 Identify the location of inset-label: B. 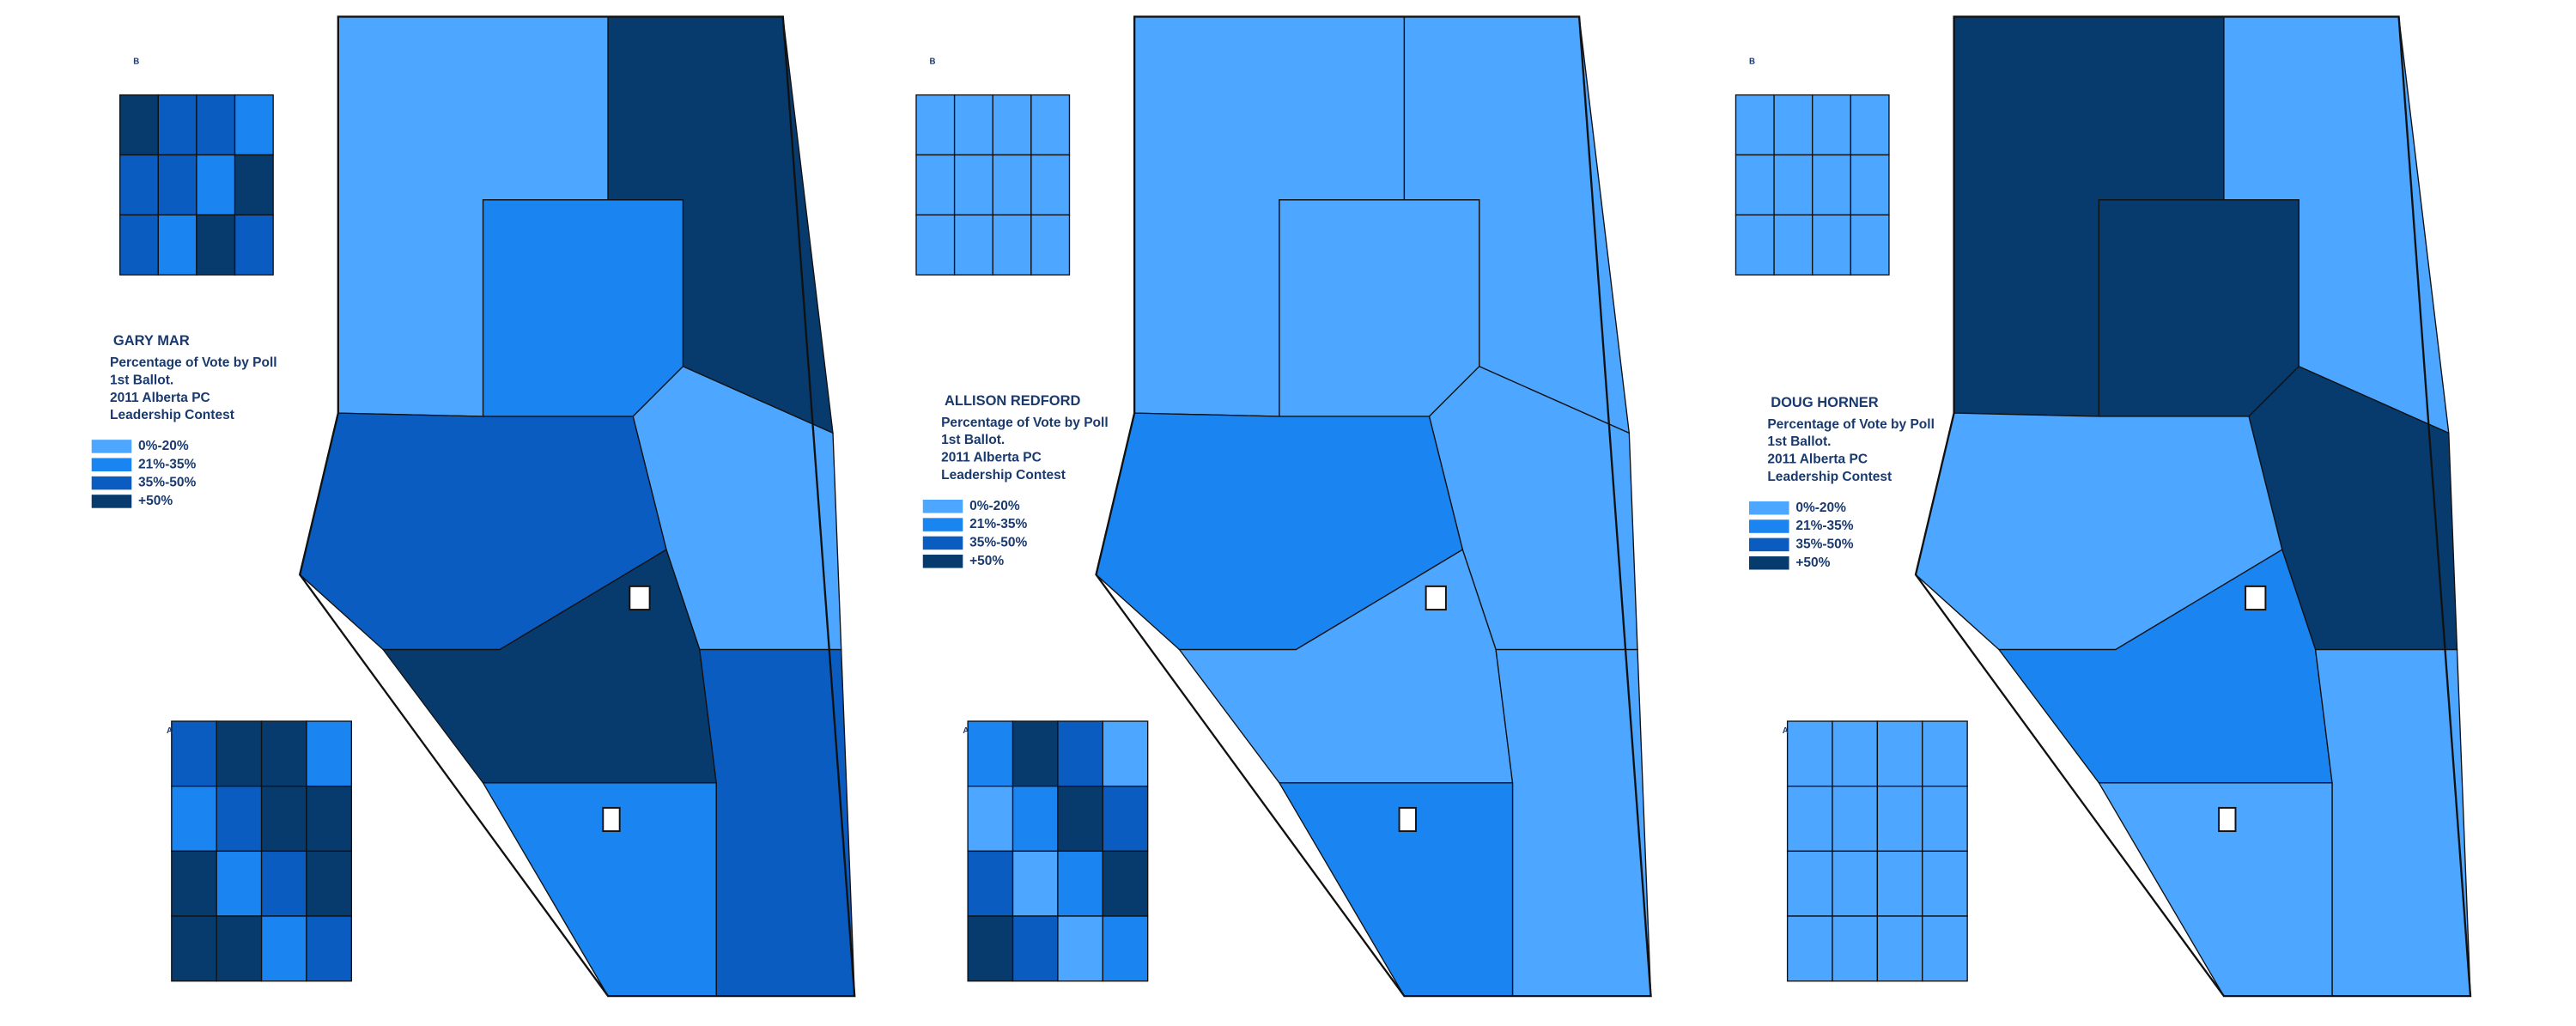
(136, 61).